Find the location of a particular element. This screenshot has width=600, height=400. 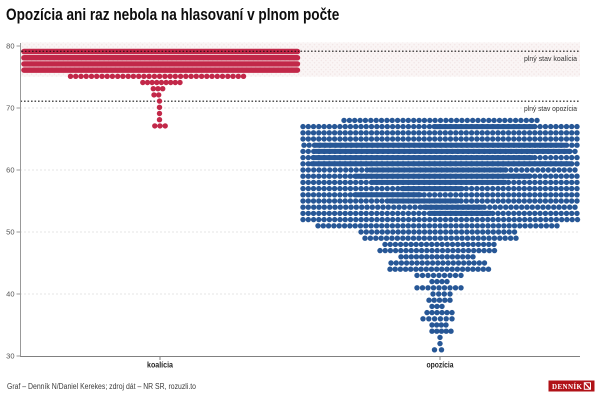

svg-text: 70 is located at coordinates (10, 108).